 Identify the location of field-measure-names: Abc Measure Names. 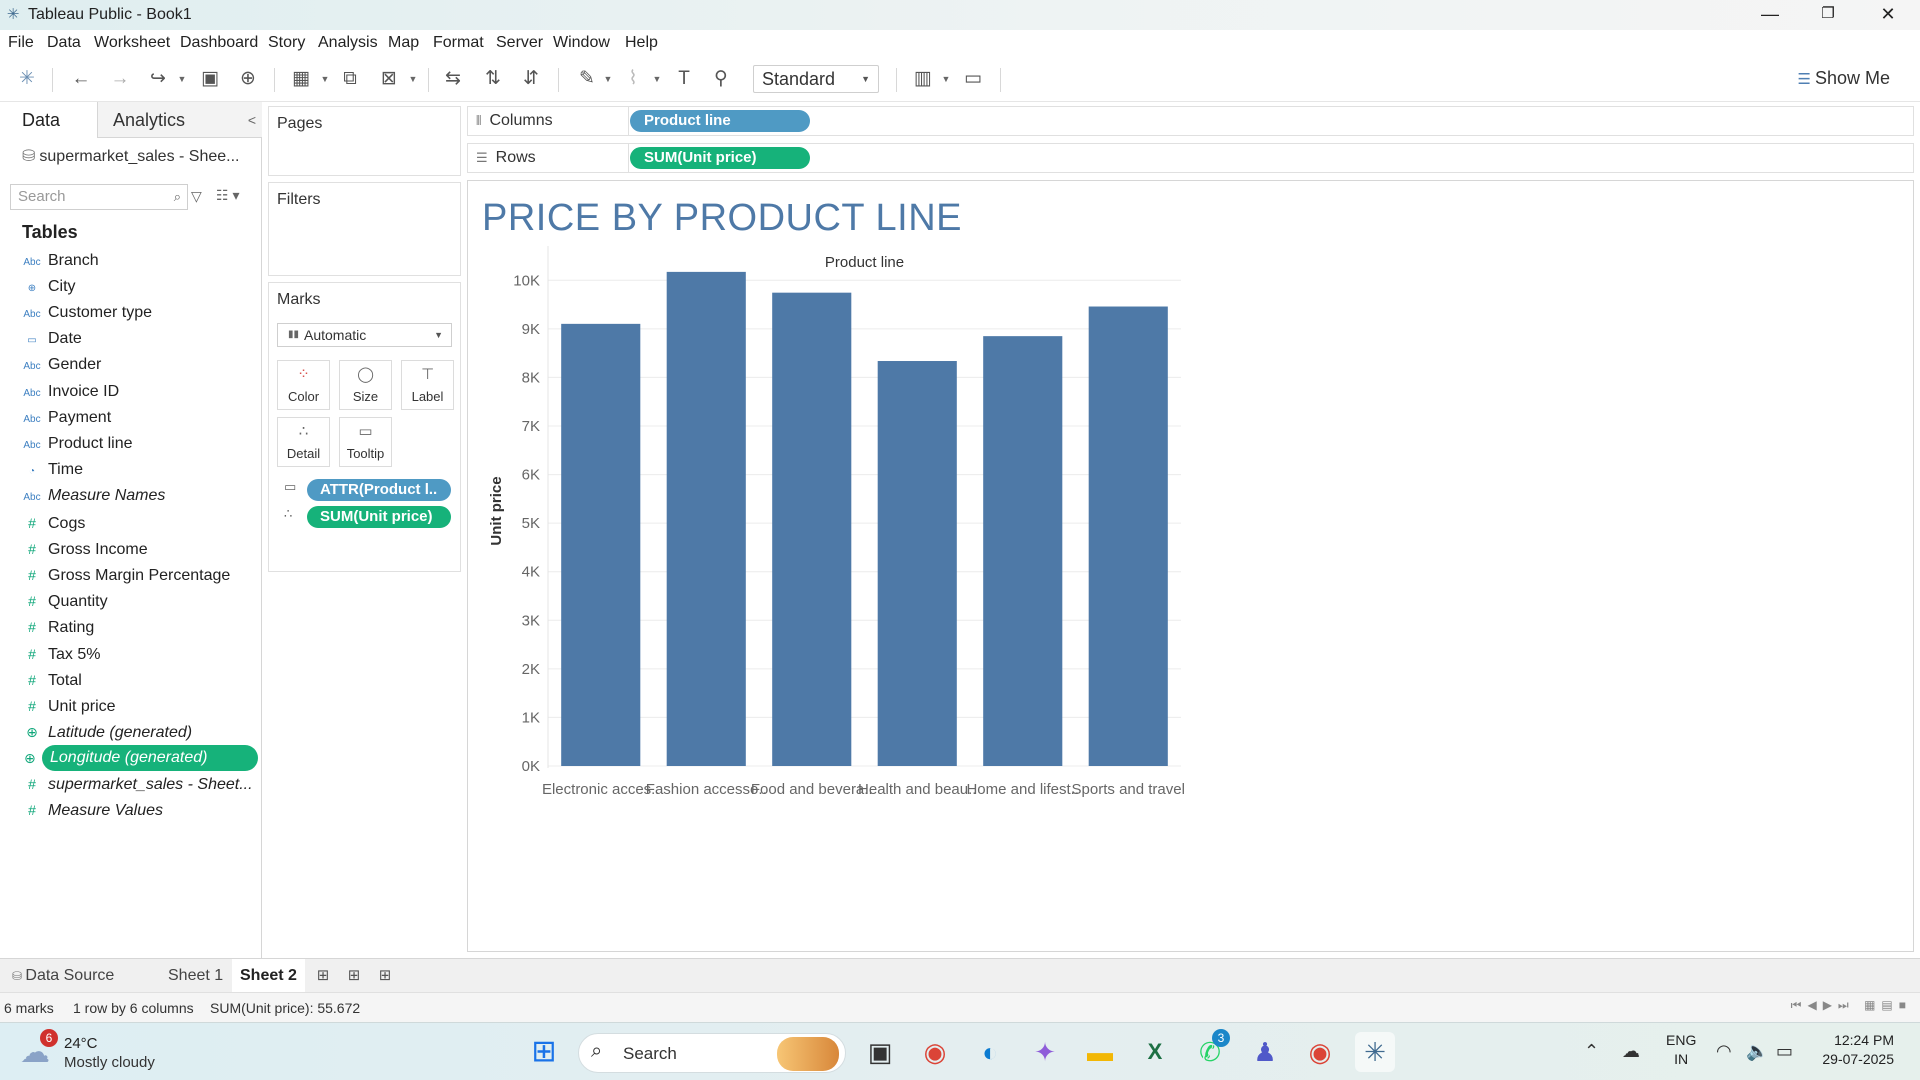
(93, 496).